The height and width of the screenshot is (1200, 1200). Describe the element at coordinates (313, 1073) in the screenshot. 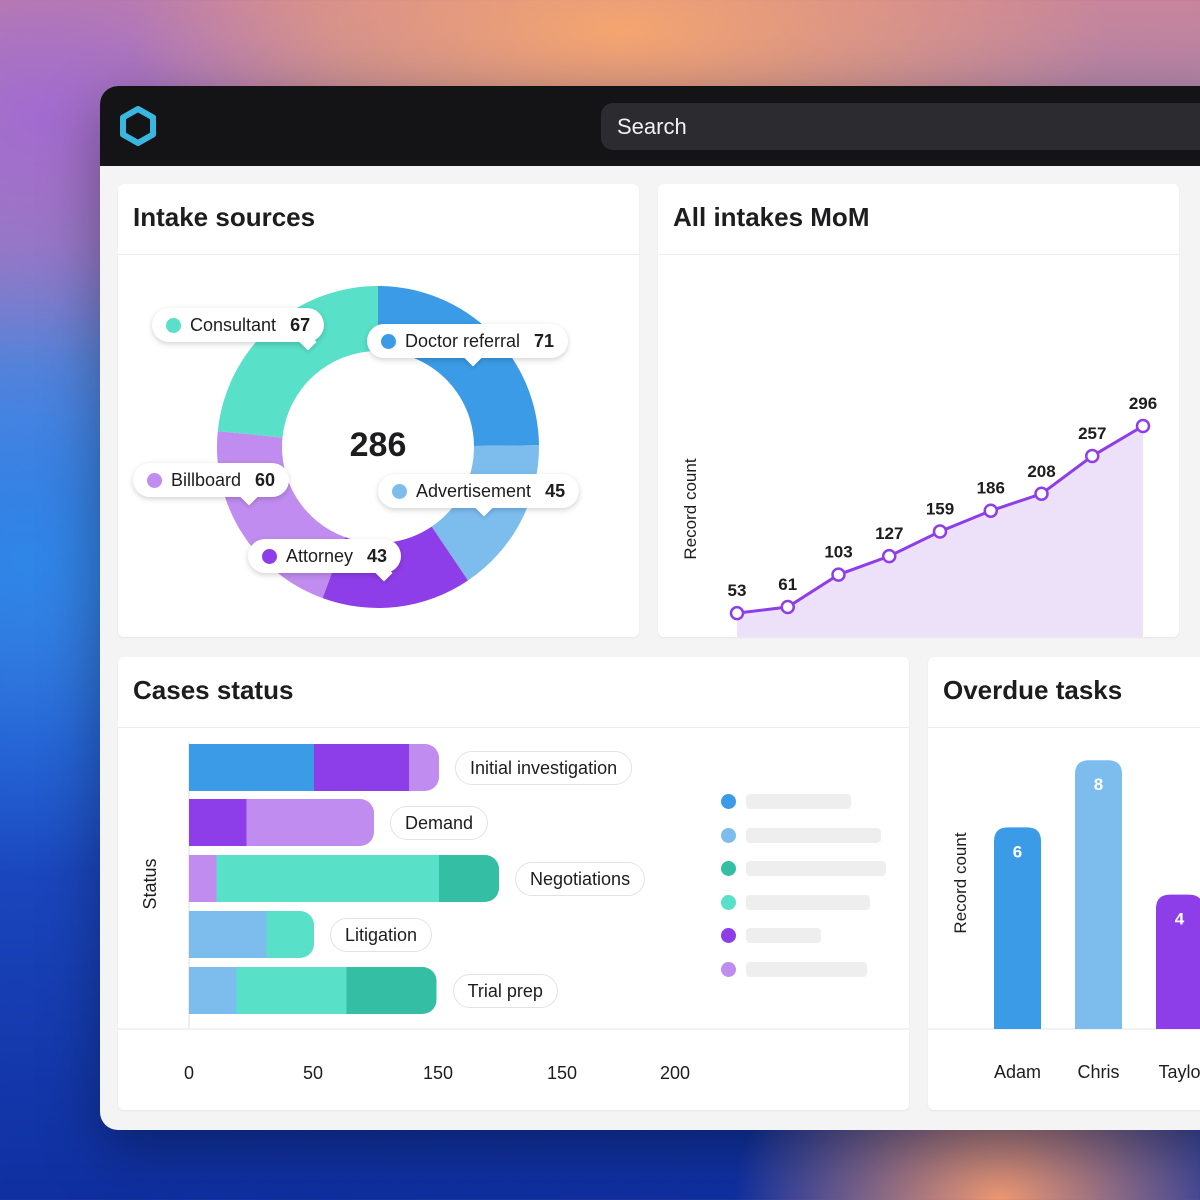

I see `x-tick-label: 50` at that location.